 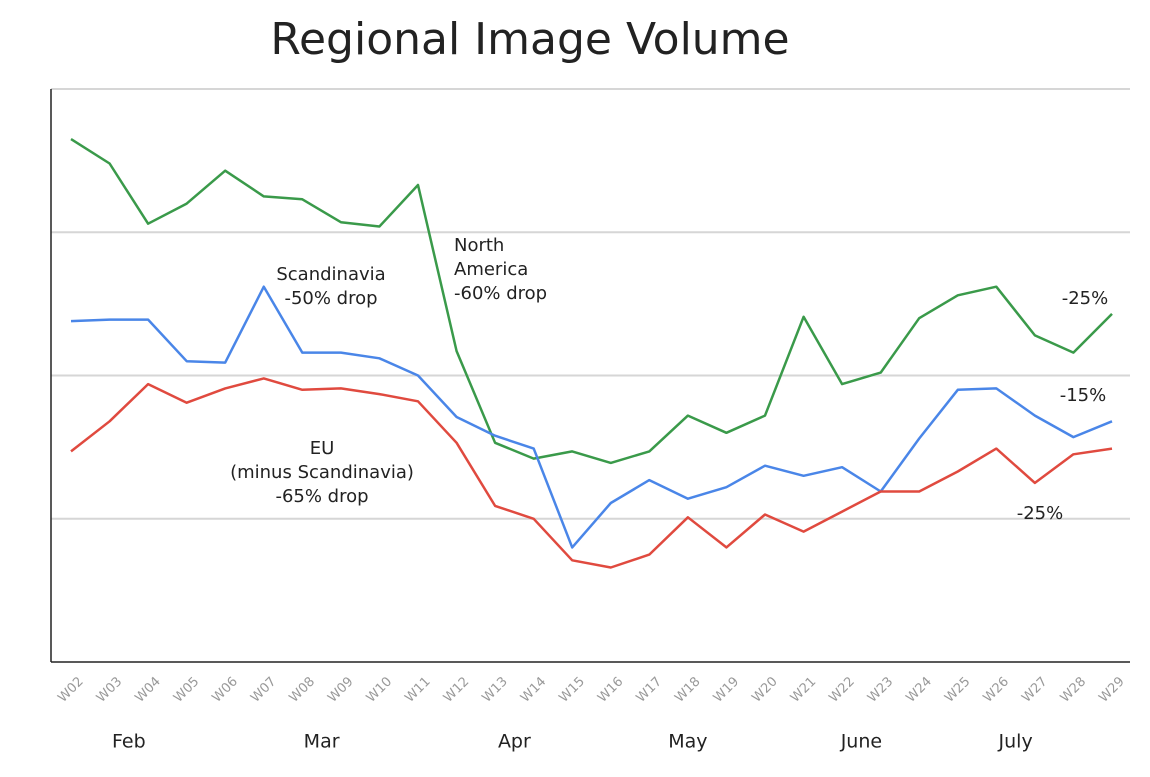 I want to click on x-tick-label: W14, so click(x=533, y=689).